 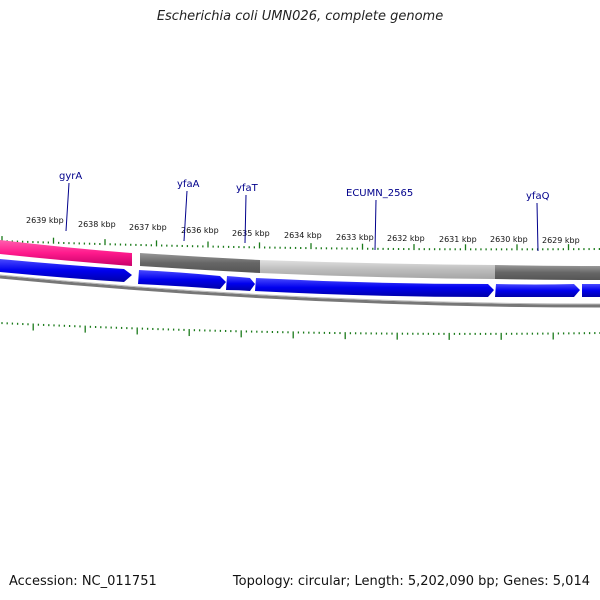 I want to click on tick-label: 2631 kbp, so click(x=458, y=239).